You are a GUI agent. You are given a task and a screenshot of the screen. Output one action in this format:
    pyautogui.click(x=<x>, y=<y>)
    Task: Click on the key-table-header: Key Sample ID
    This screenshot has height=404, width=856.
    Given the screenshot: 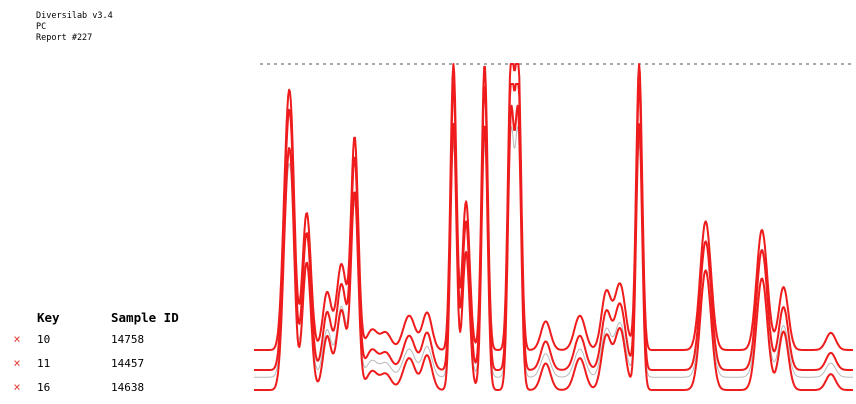 What is the action you would take?
    pyautogui.click(x=130, y=321)
    